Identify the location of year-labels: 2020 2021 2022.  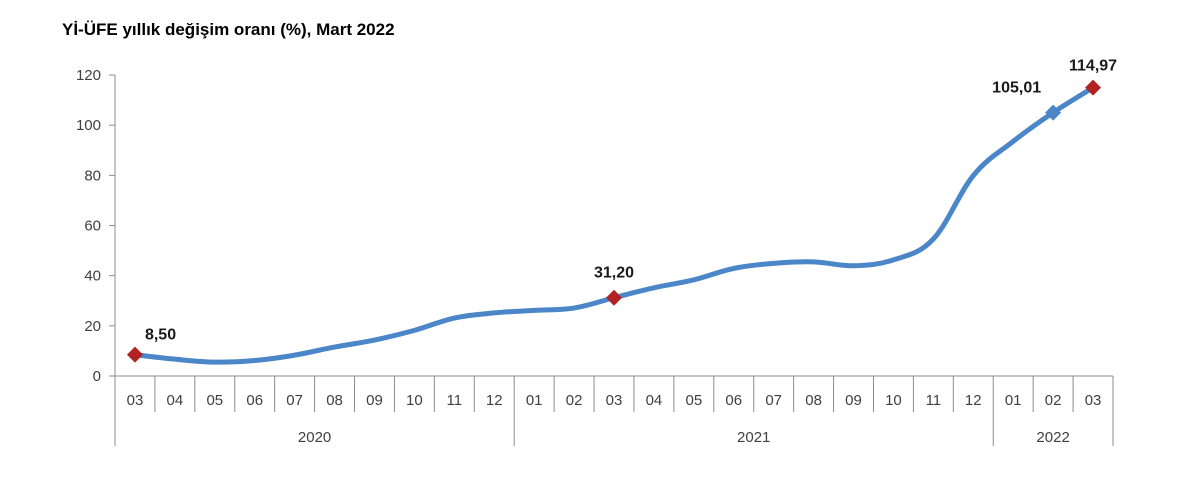
(684, 437).